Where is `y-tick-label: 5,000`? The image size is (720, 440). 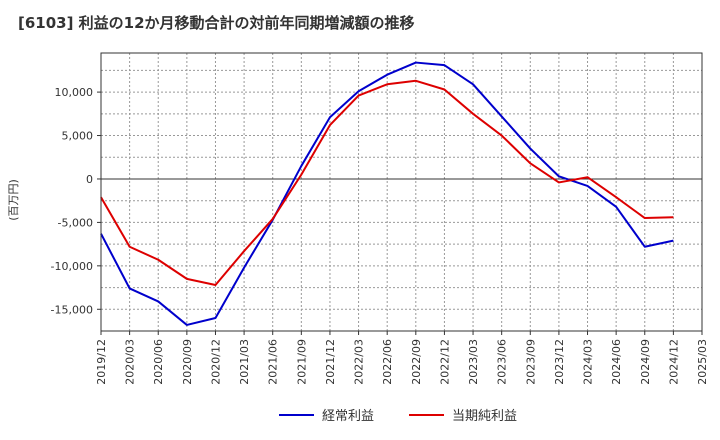 y-tick-label: 5,000 is located at coordinates (78, 136).